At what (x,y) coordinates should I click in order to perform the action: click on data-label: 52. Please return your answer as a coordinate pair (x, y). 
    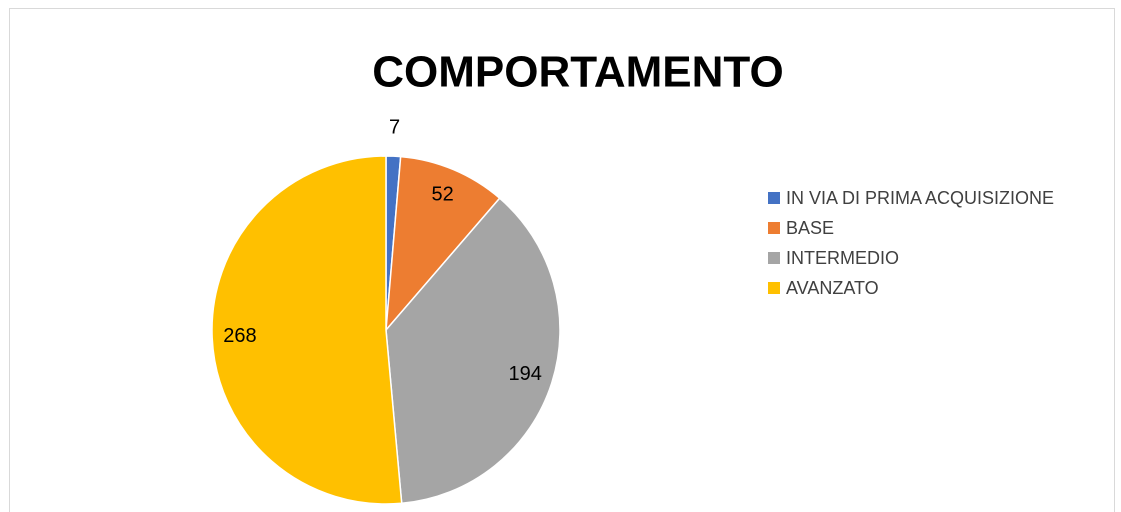
    Looking at the image, I should click on (443, 195).